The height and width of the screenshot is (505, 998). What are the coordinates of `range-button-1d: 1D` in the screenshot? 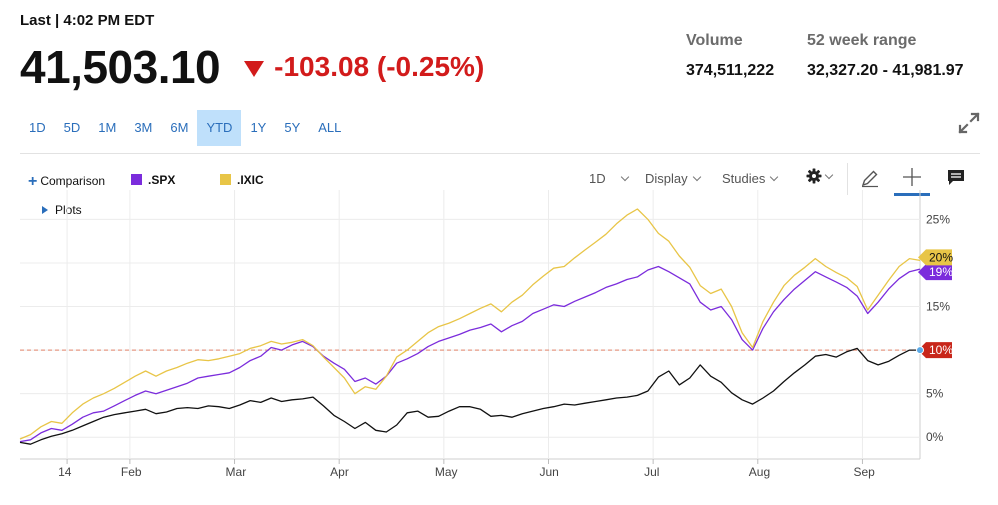 It's located at (37, 127).